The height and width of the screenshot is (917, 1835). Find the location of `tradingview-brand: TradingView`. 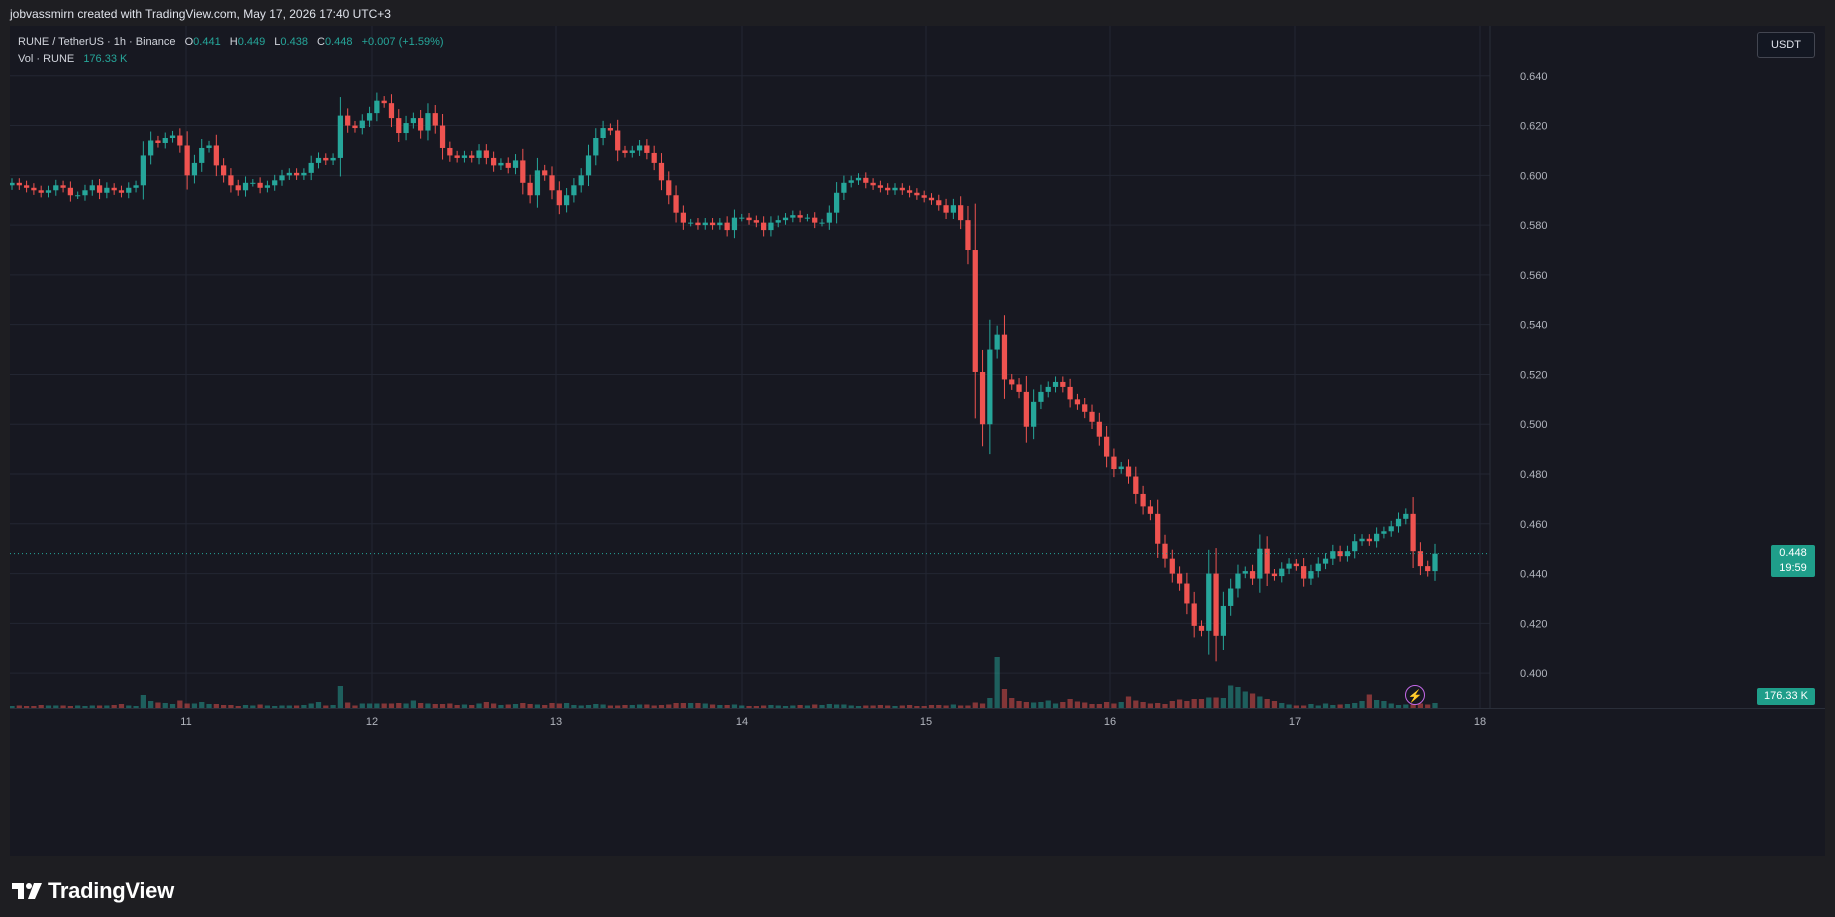

tradingview-brand: TradingView is located at coordinates (93, 891).